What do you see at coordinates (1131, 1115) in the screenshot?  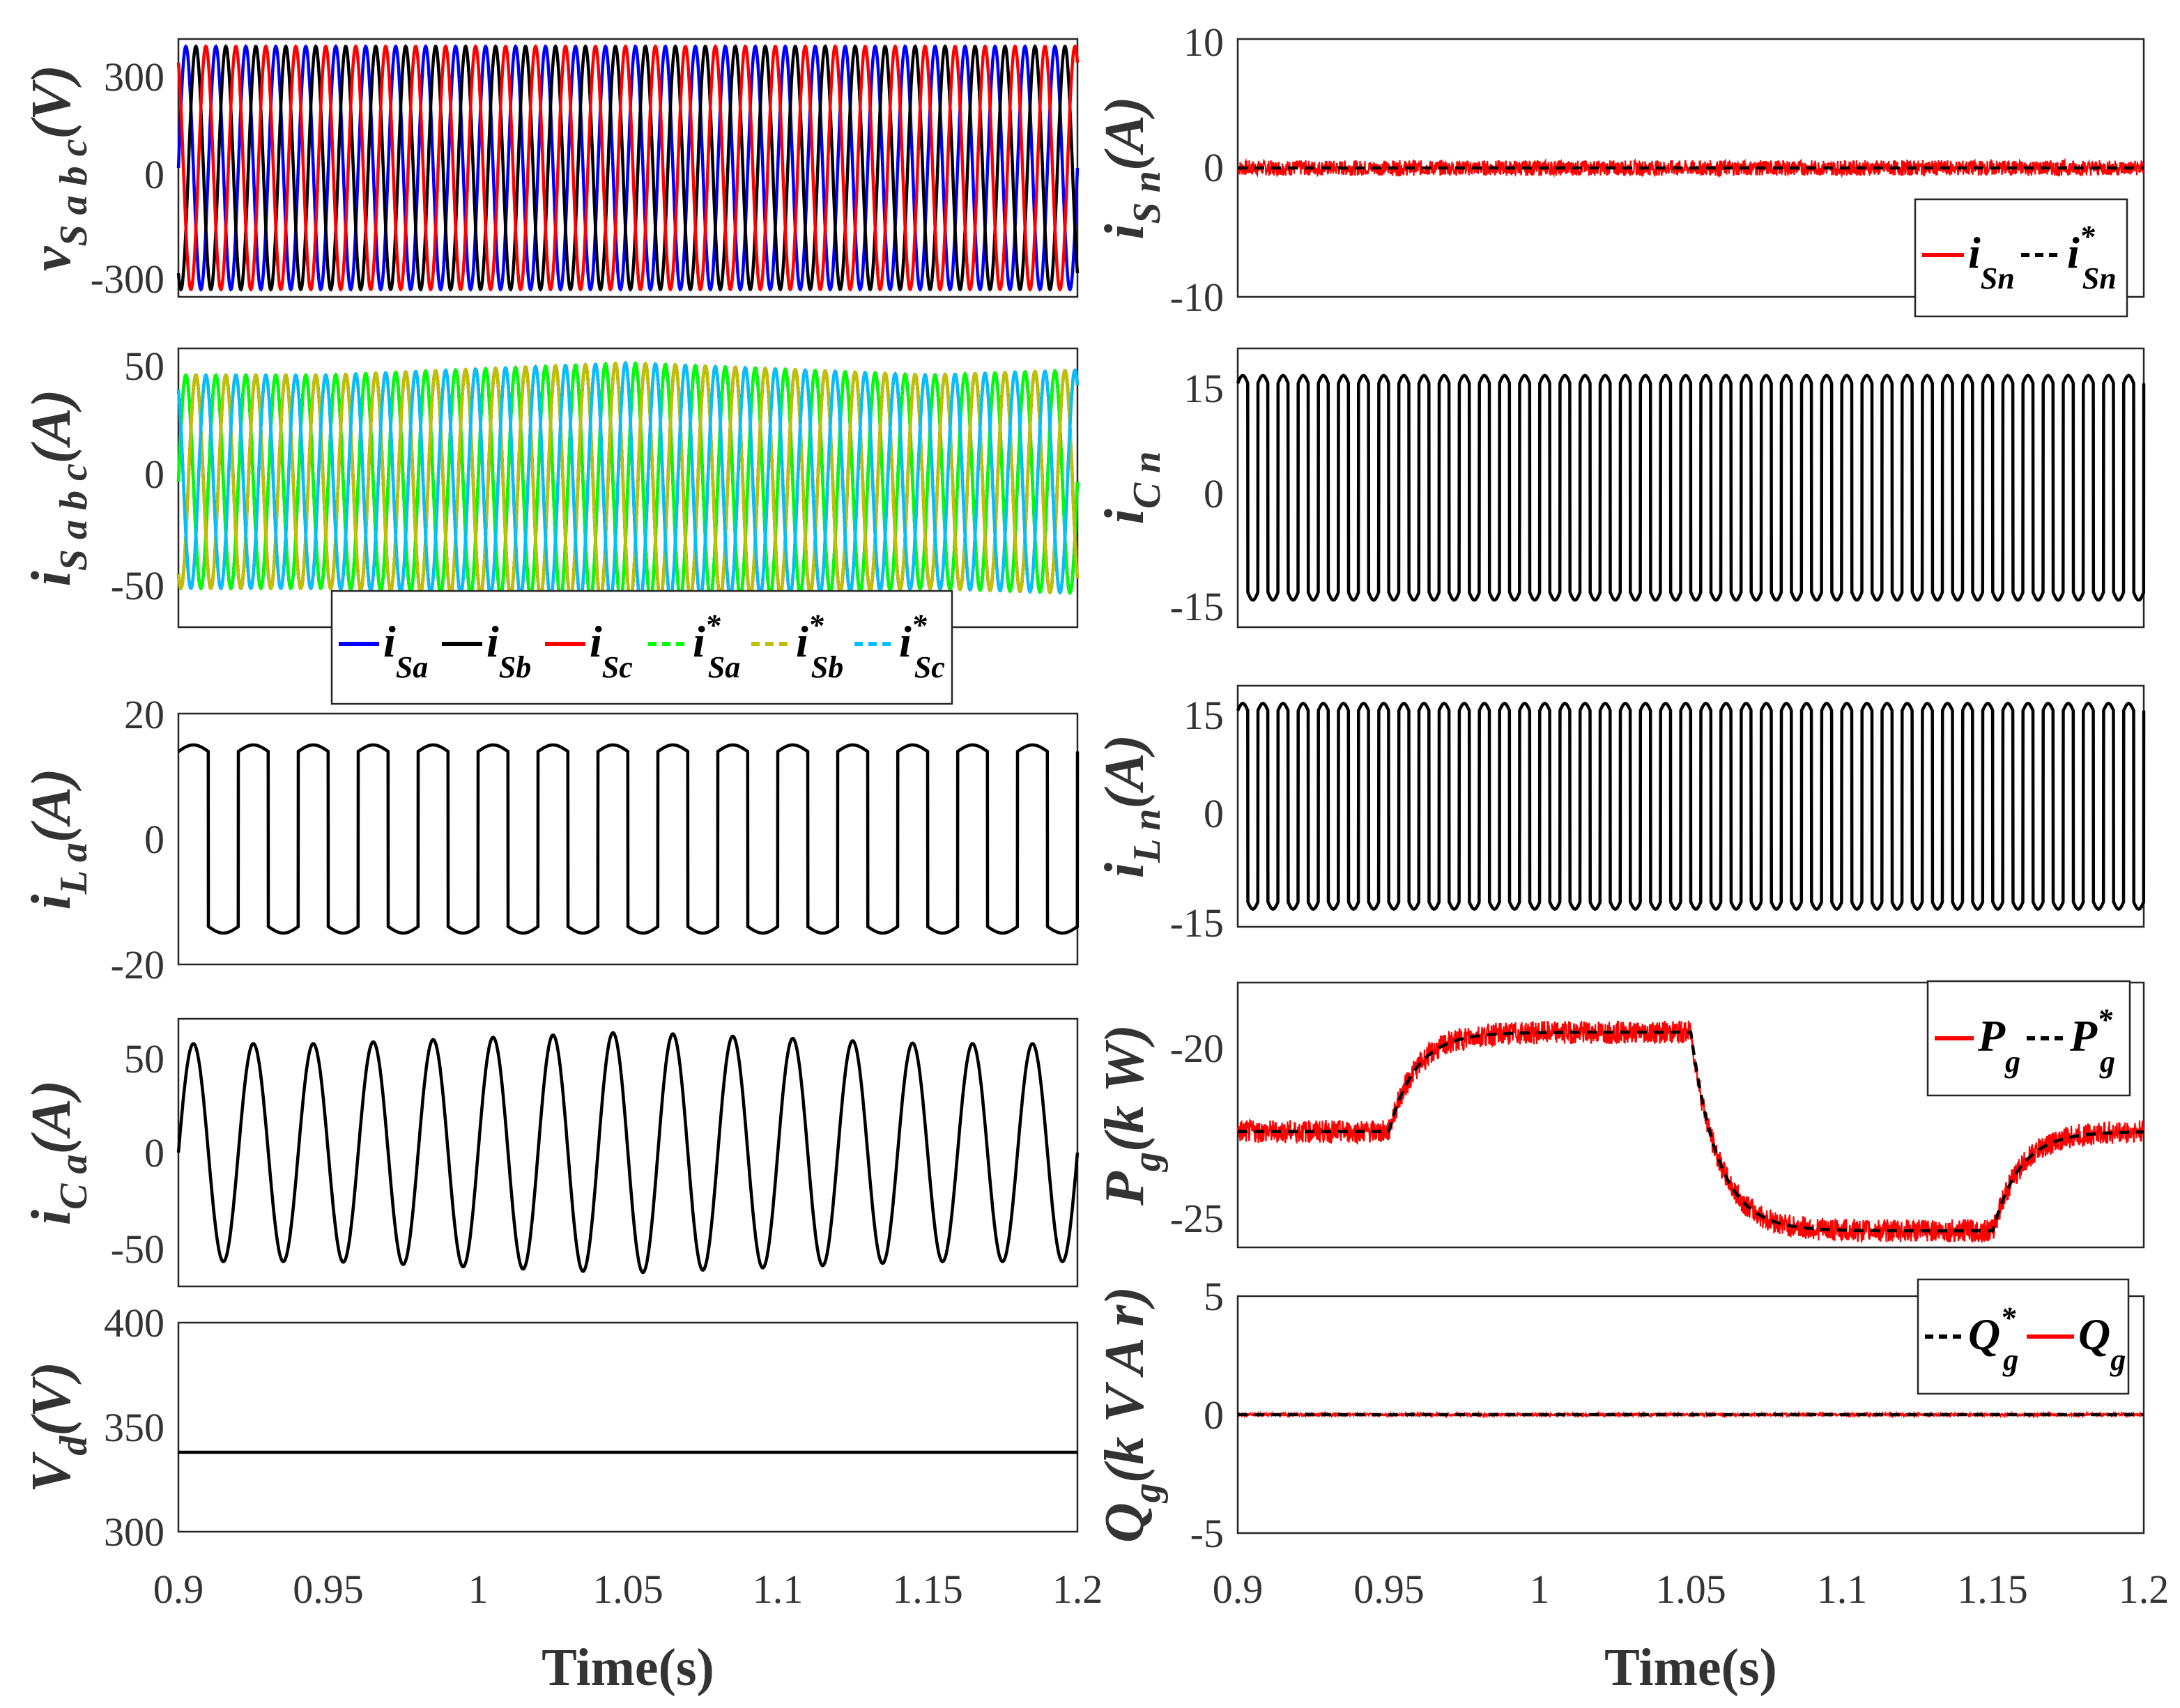 I see `ylabel-Pg: Pg(k W)` at bounding box center [1131, 1115].